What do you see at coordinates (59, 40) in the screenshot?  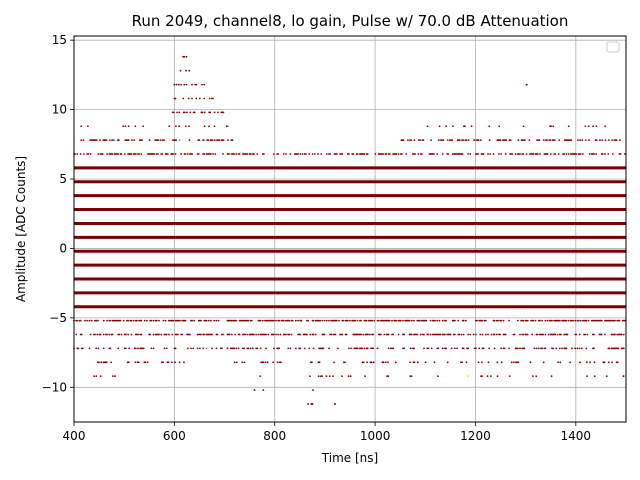 I see `y-tick-label: 15` at bounding box center [59, 40].